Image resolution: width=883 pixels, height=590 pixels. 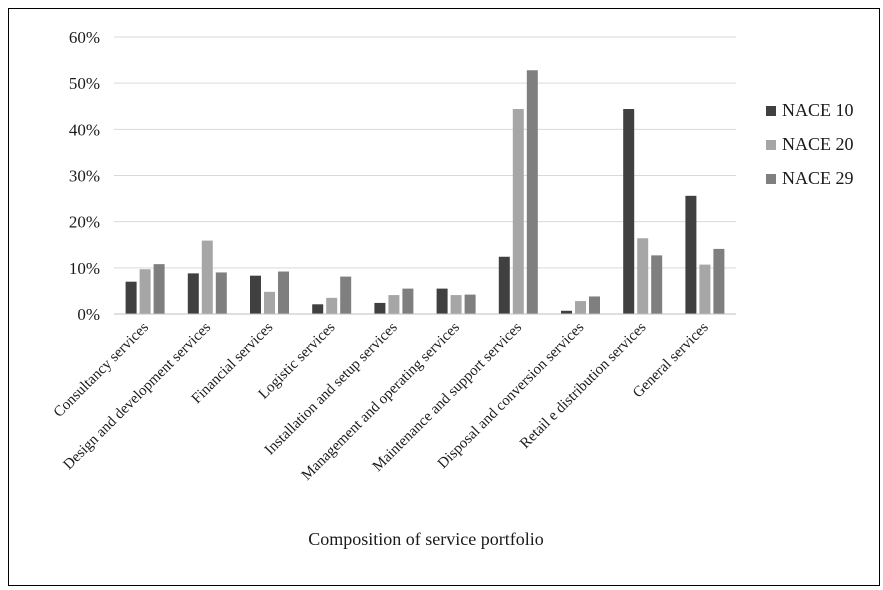 I want to click on y-tick-label: 30%, so click(x=84, y=176).